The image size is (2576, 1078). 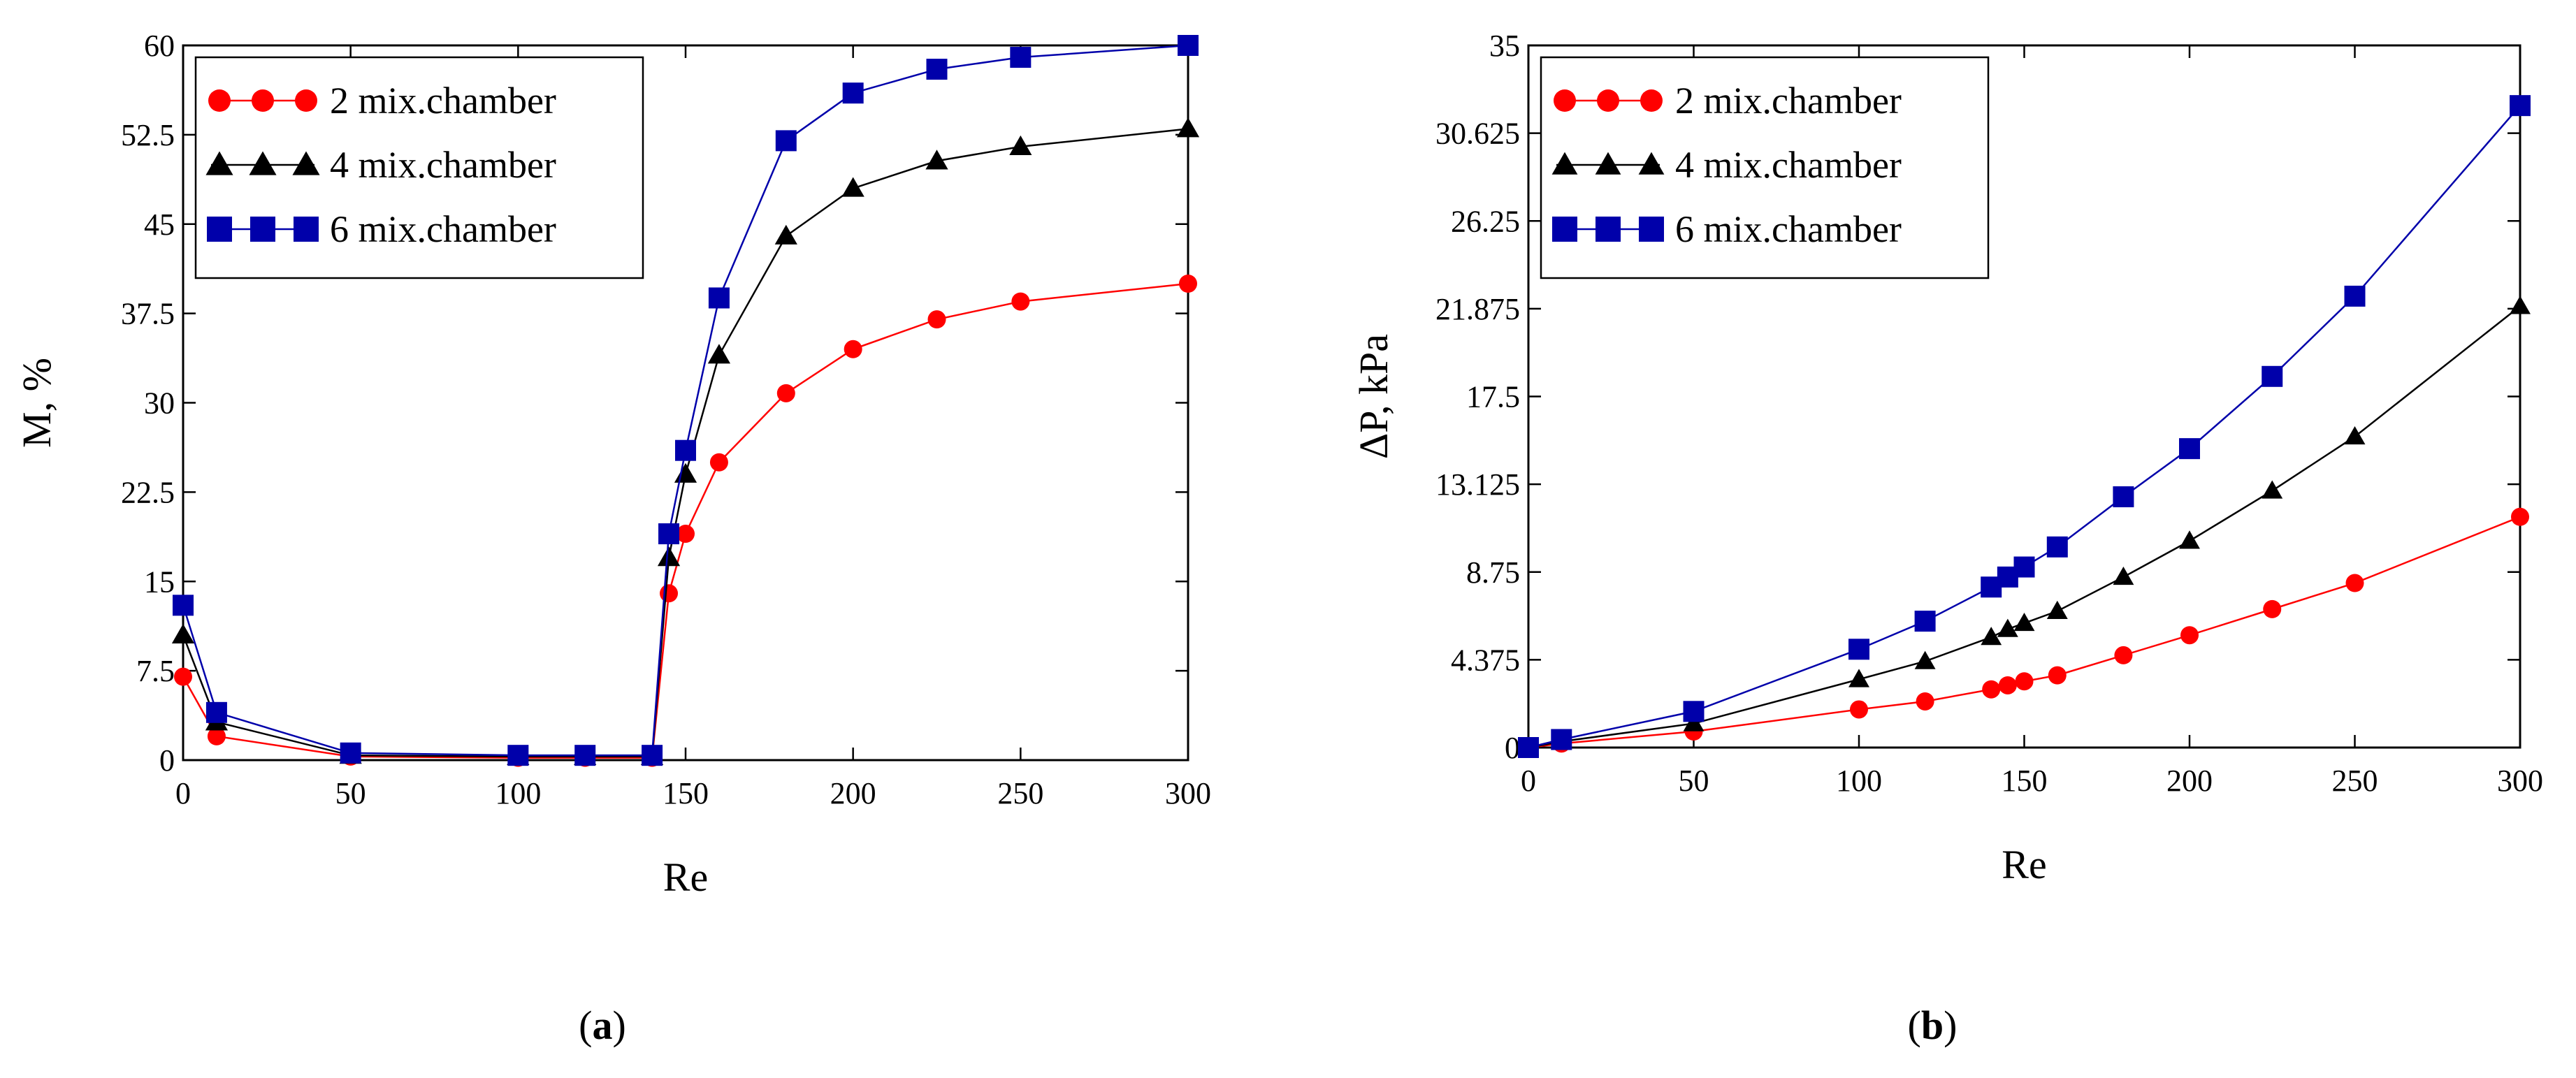 What do you see at coordinates (1478, 309) in the screenshot?
I see `y-tick-label: 21.875` at bounding box center [1478, 309].